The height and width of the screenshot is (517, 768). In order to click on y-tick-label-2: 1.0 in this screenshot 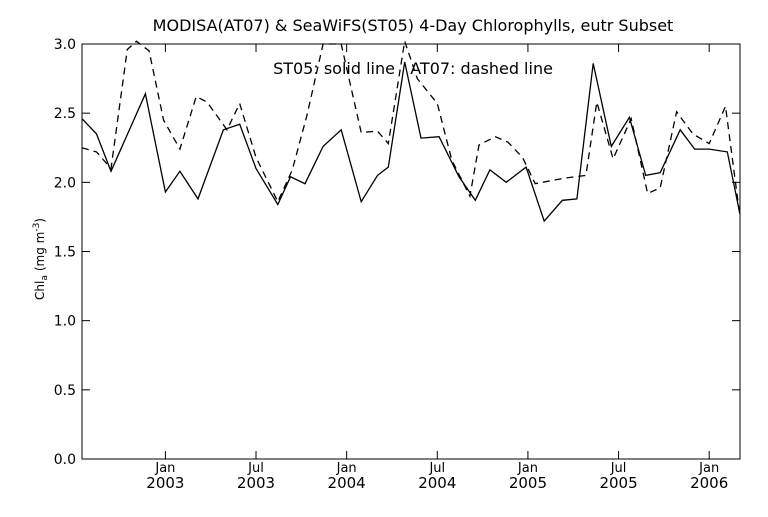, I will do `click(65, 322)`.